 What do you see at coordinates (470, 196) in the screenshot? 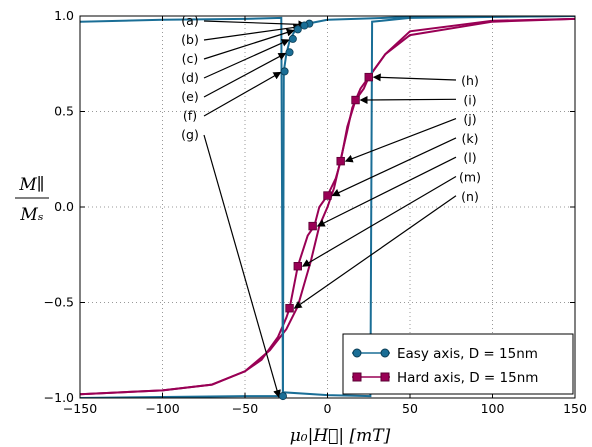
I see `annotation-label-hard: (n)` at bounding box center [470, 196].